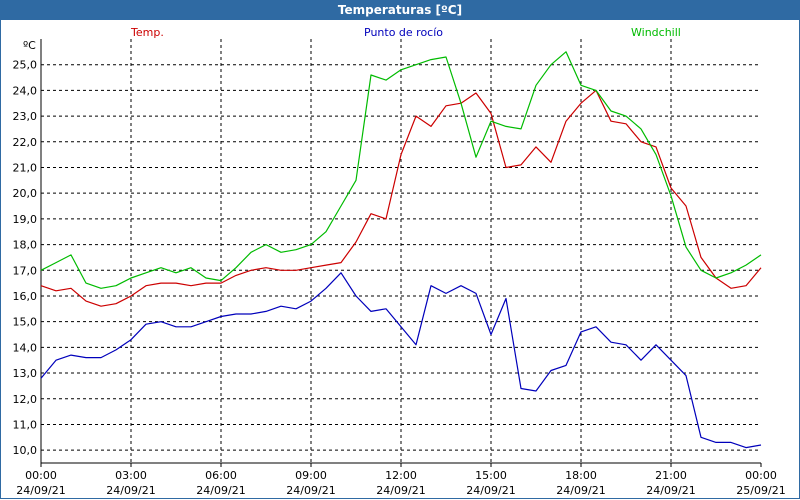 The height and width of the screenshot is (500, 800). What do you see at coordinates (404, 32) in the screenshot?
I see `legend-dew-point: Punto de rocío` at bounding box center [404, 32].